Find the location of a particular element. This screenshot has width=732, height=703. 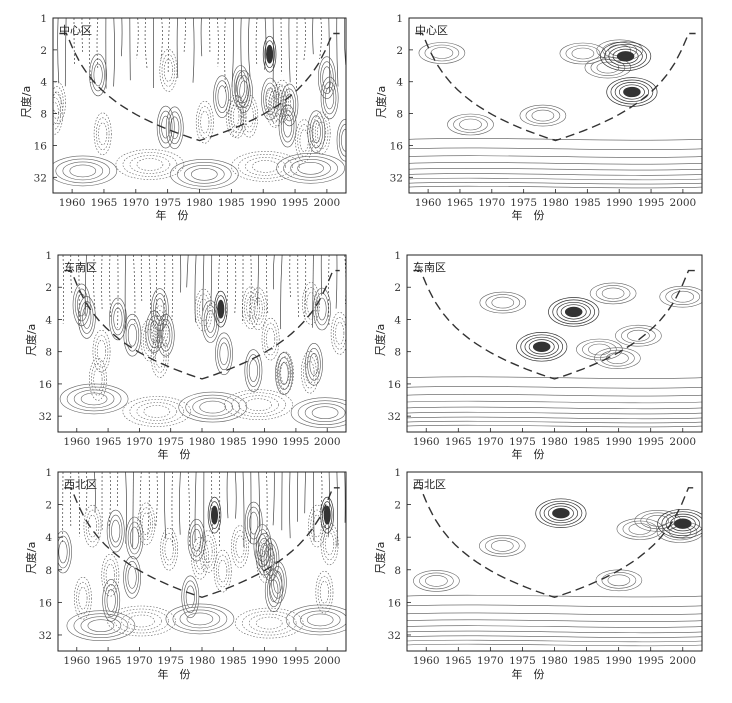

x-axis-title: 年 份 is located at coordinates (172, 215).